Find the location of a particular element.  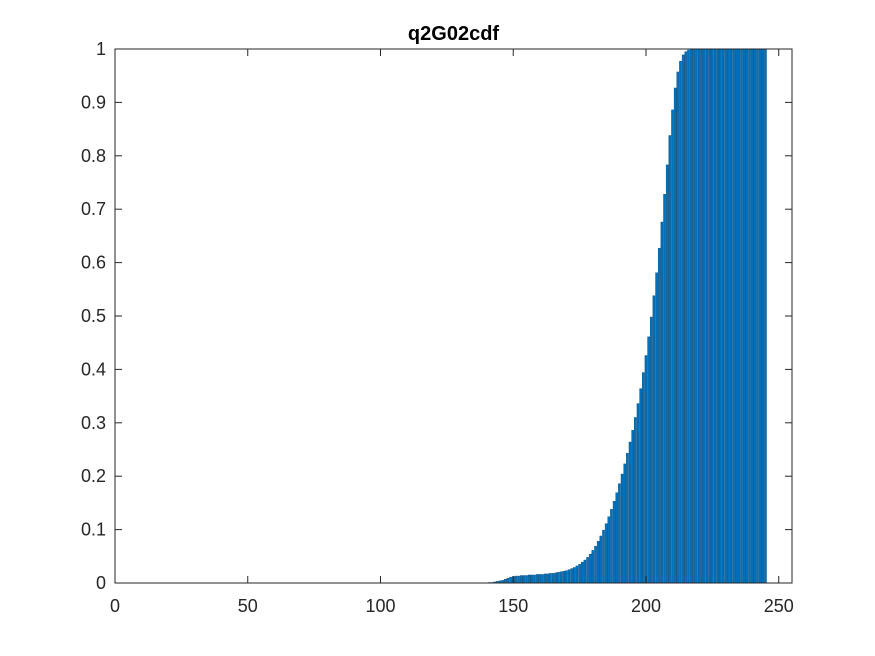

y-tick-label: 0.1 is located at coordinates (93, 530).